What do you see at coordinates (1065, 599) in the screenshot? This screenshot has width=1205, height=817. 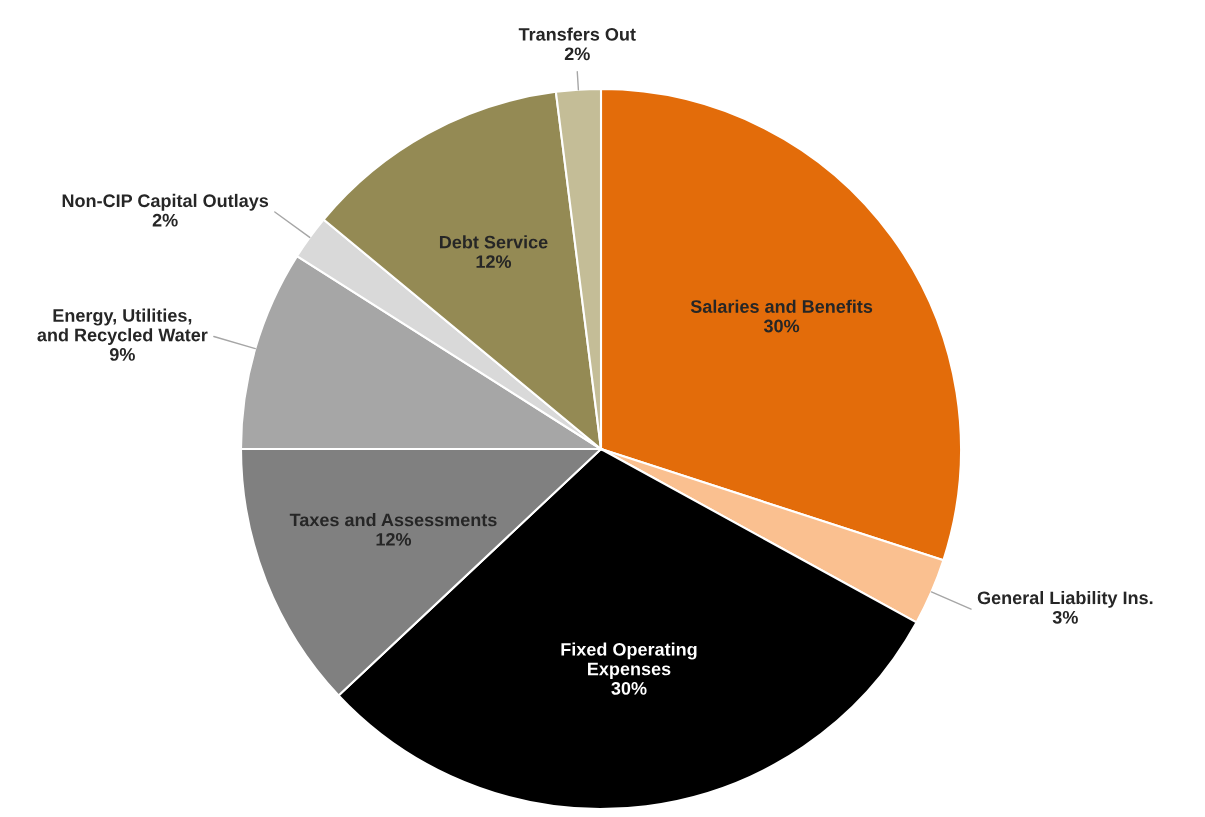 I see `slice-label: General Liability Ins.` at bounding box center [1065, 599].